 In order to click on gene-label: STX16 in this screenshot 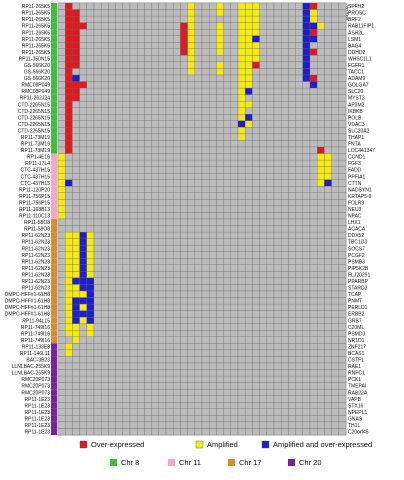, I will do `click(356, 406)`.